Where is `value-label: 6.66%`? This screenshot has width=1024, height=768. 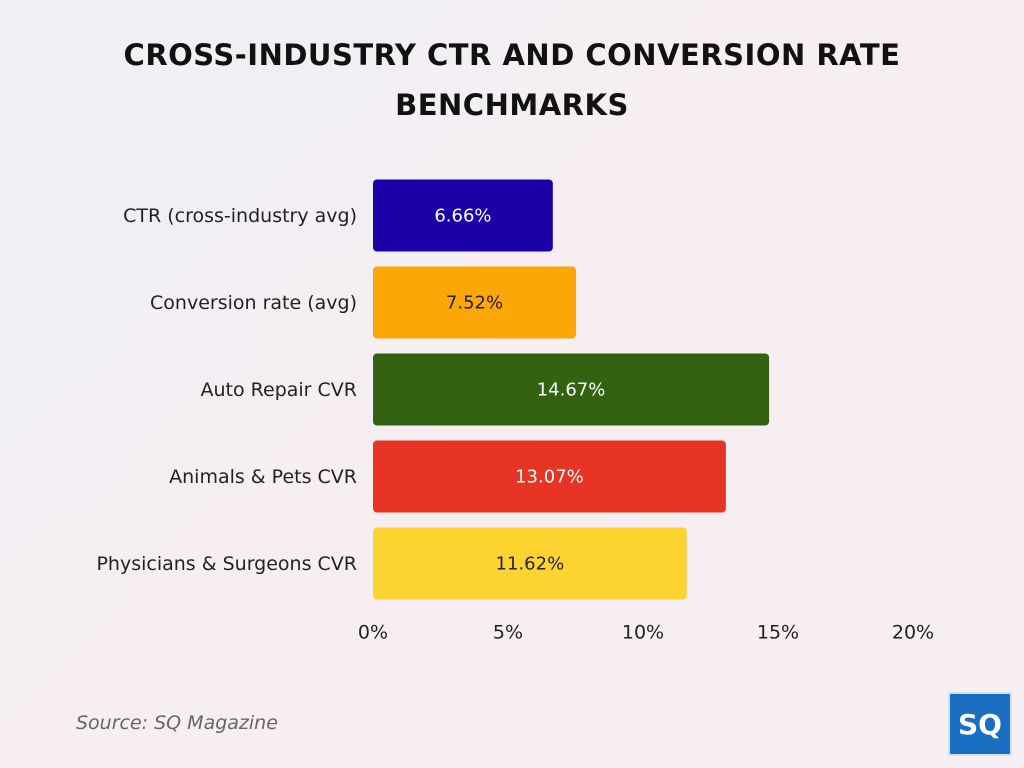 value-label: 6.66% is located at coordinates (462, 216).